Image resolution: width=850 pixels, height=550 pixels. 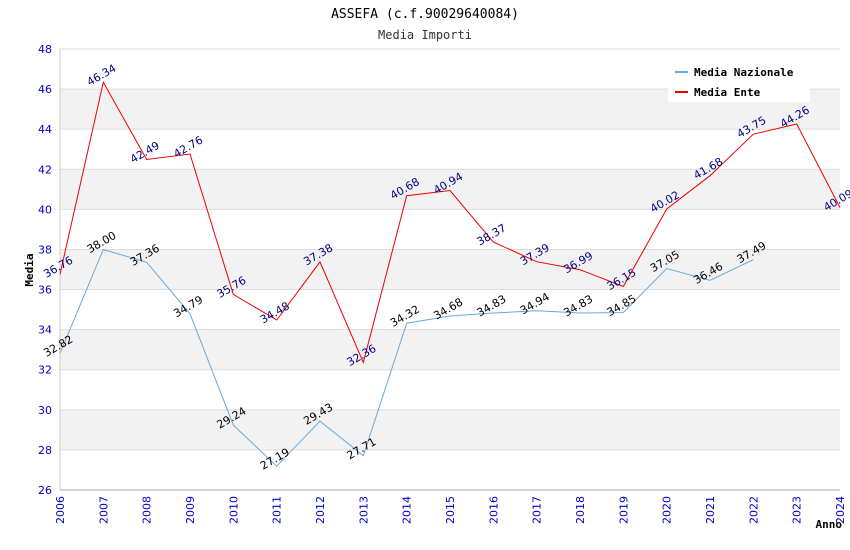 What do you see at coordinates (45, 370) in the screenshot?
I see `y-tick-label: 32` at bounding box center [45, 370].